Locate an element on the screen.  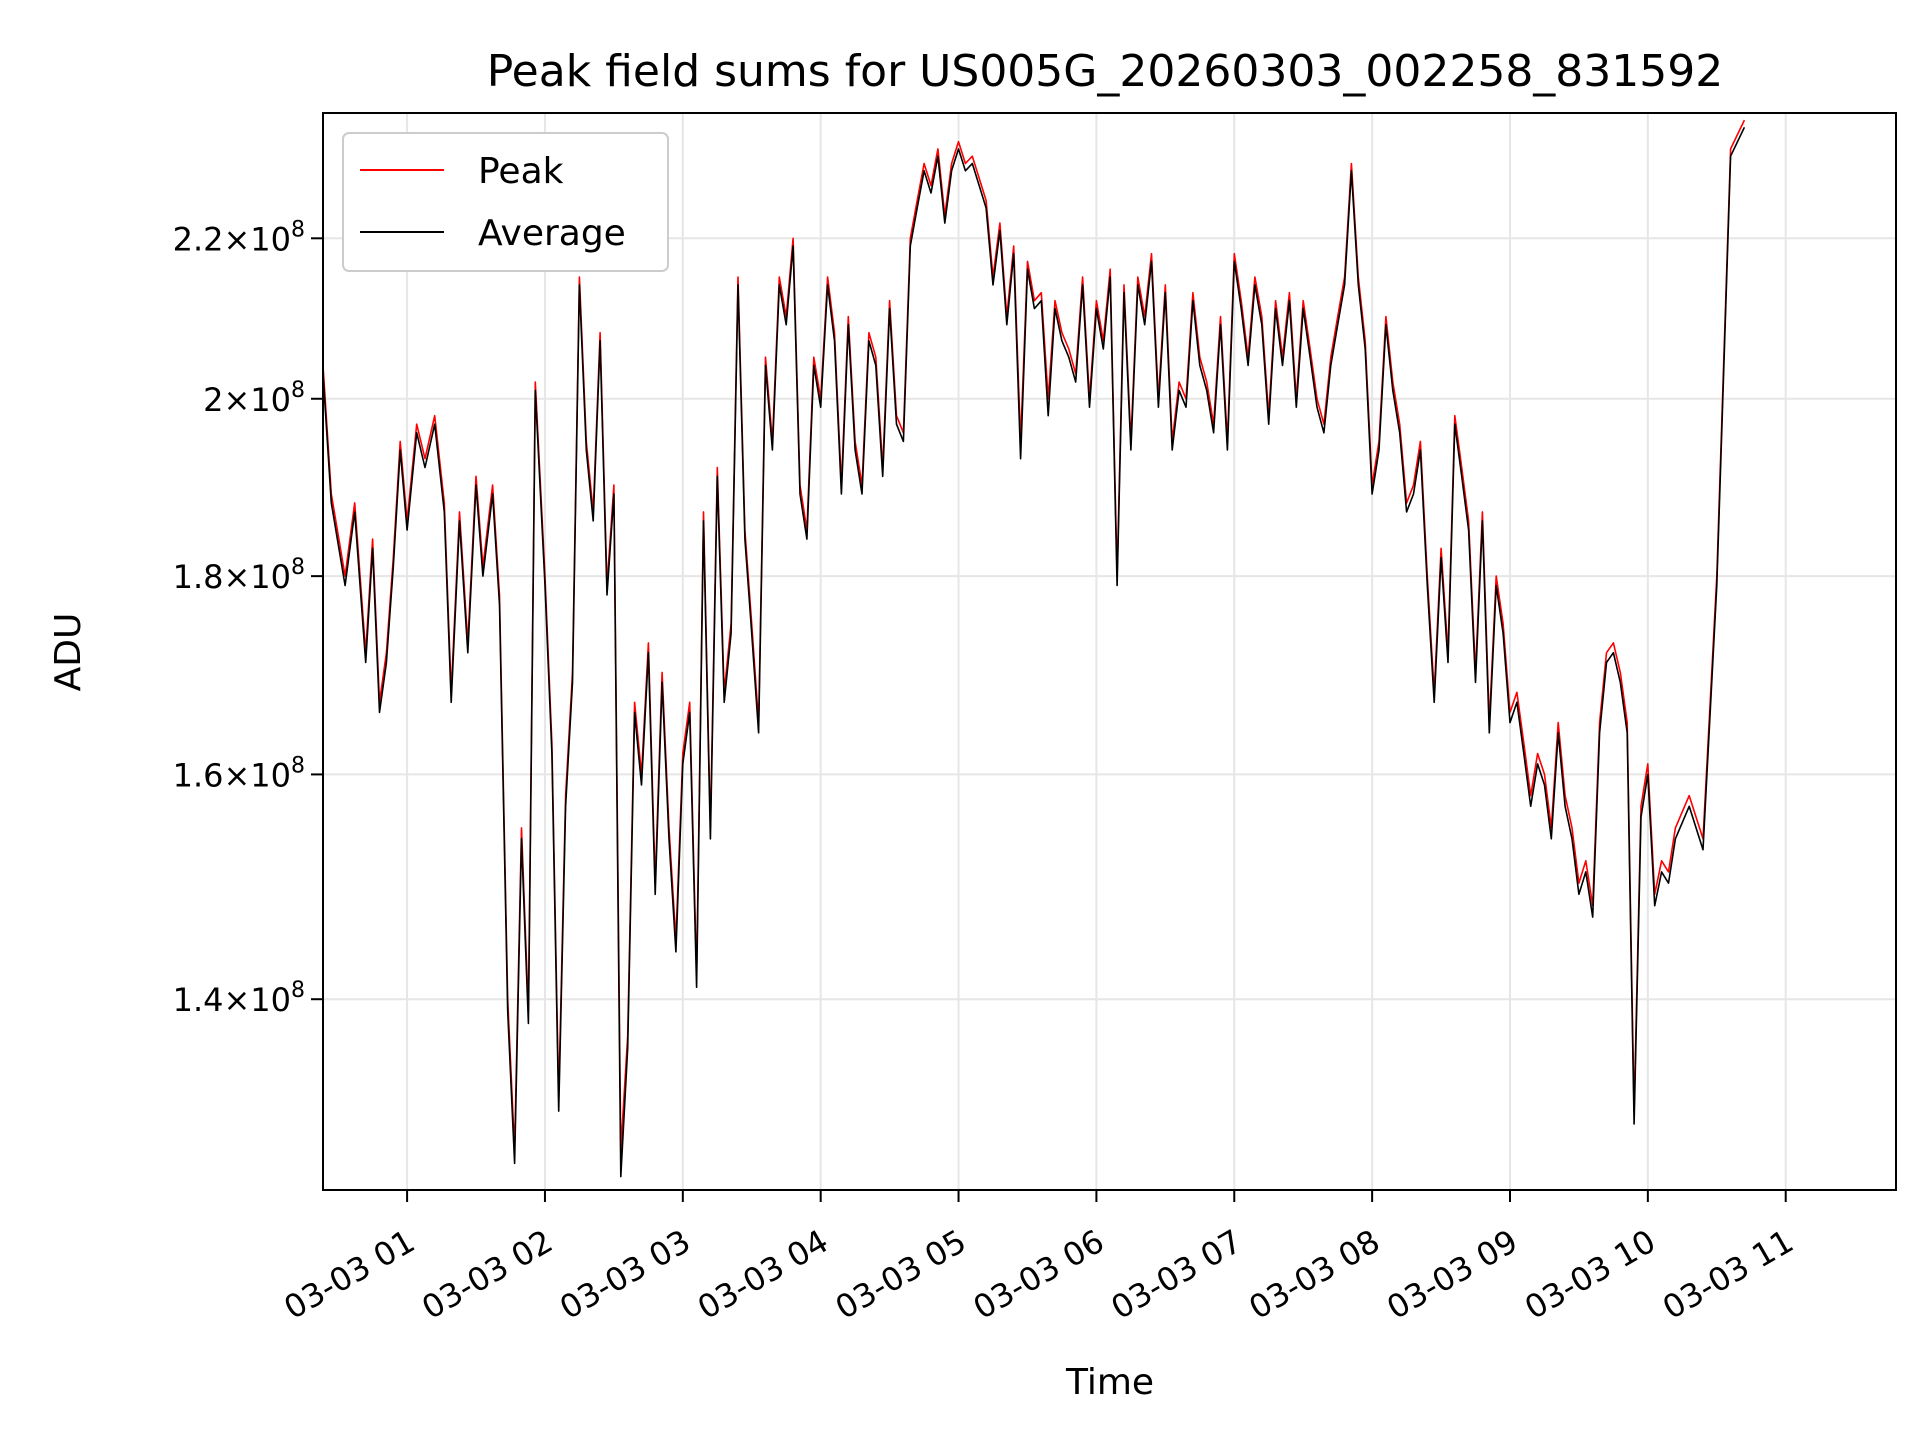
legend-label-average: Average is located at coordinates (552, 233).